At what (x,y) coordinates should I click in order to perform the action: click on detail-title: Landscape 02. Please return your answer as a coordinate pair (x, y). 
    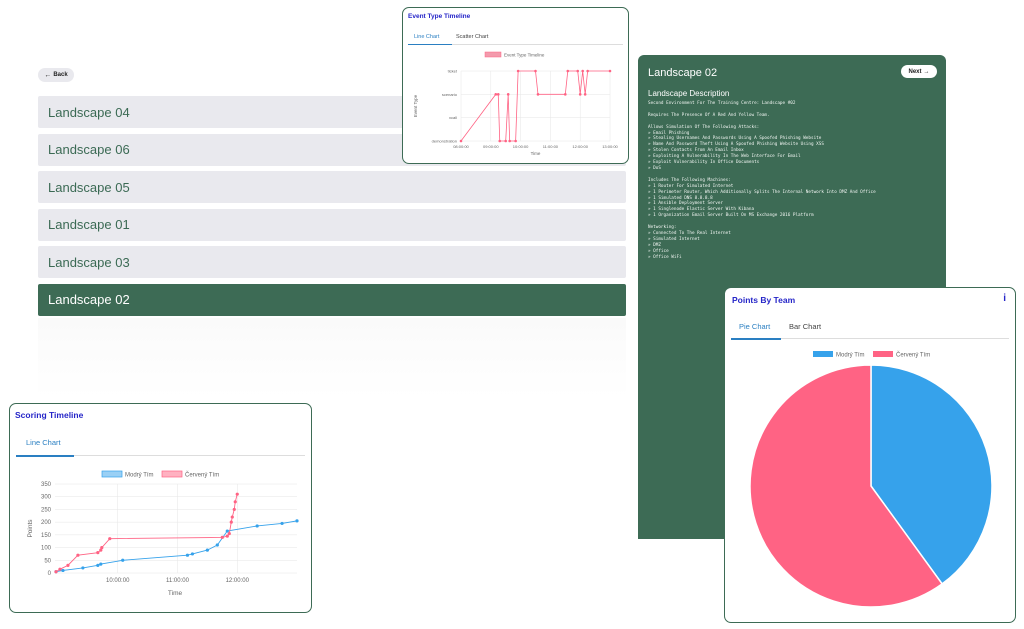
    Looking at the image, I should click on (683, 73).